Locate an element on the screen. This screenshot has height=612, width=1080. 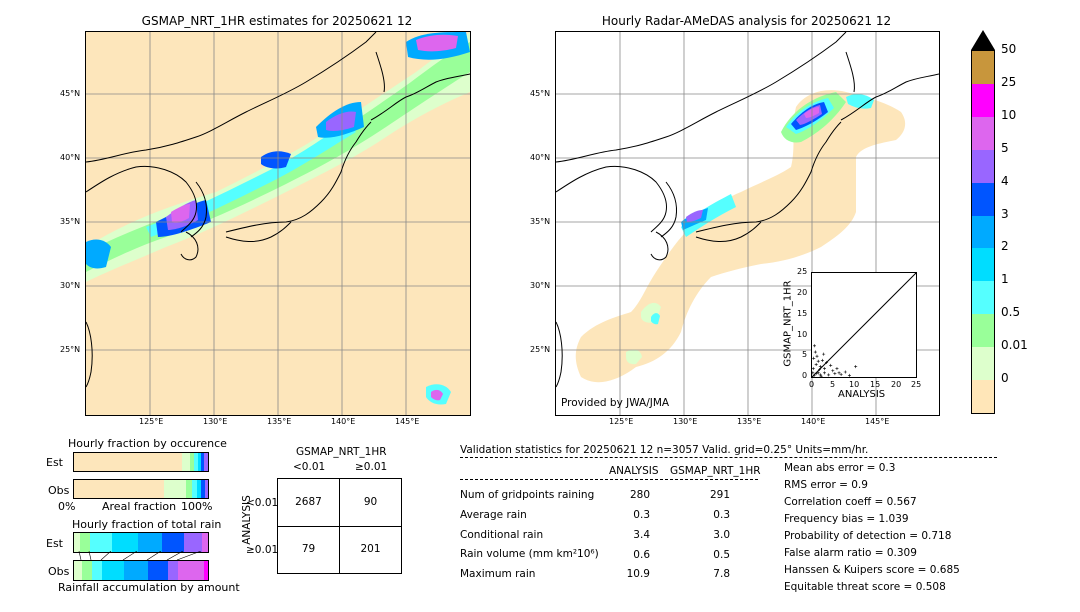
stat-row-label: Maximum rain is located at coordinates (498, 574).